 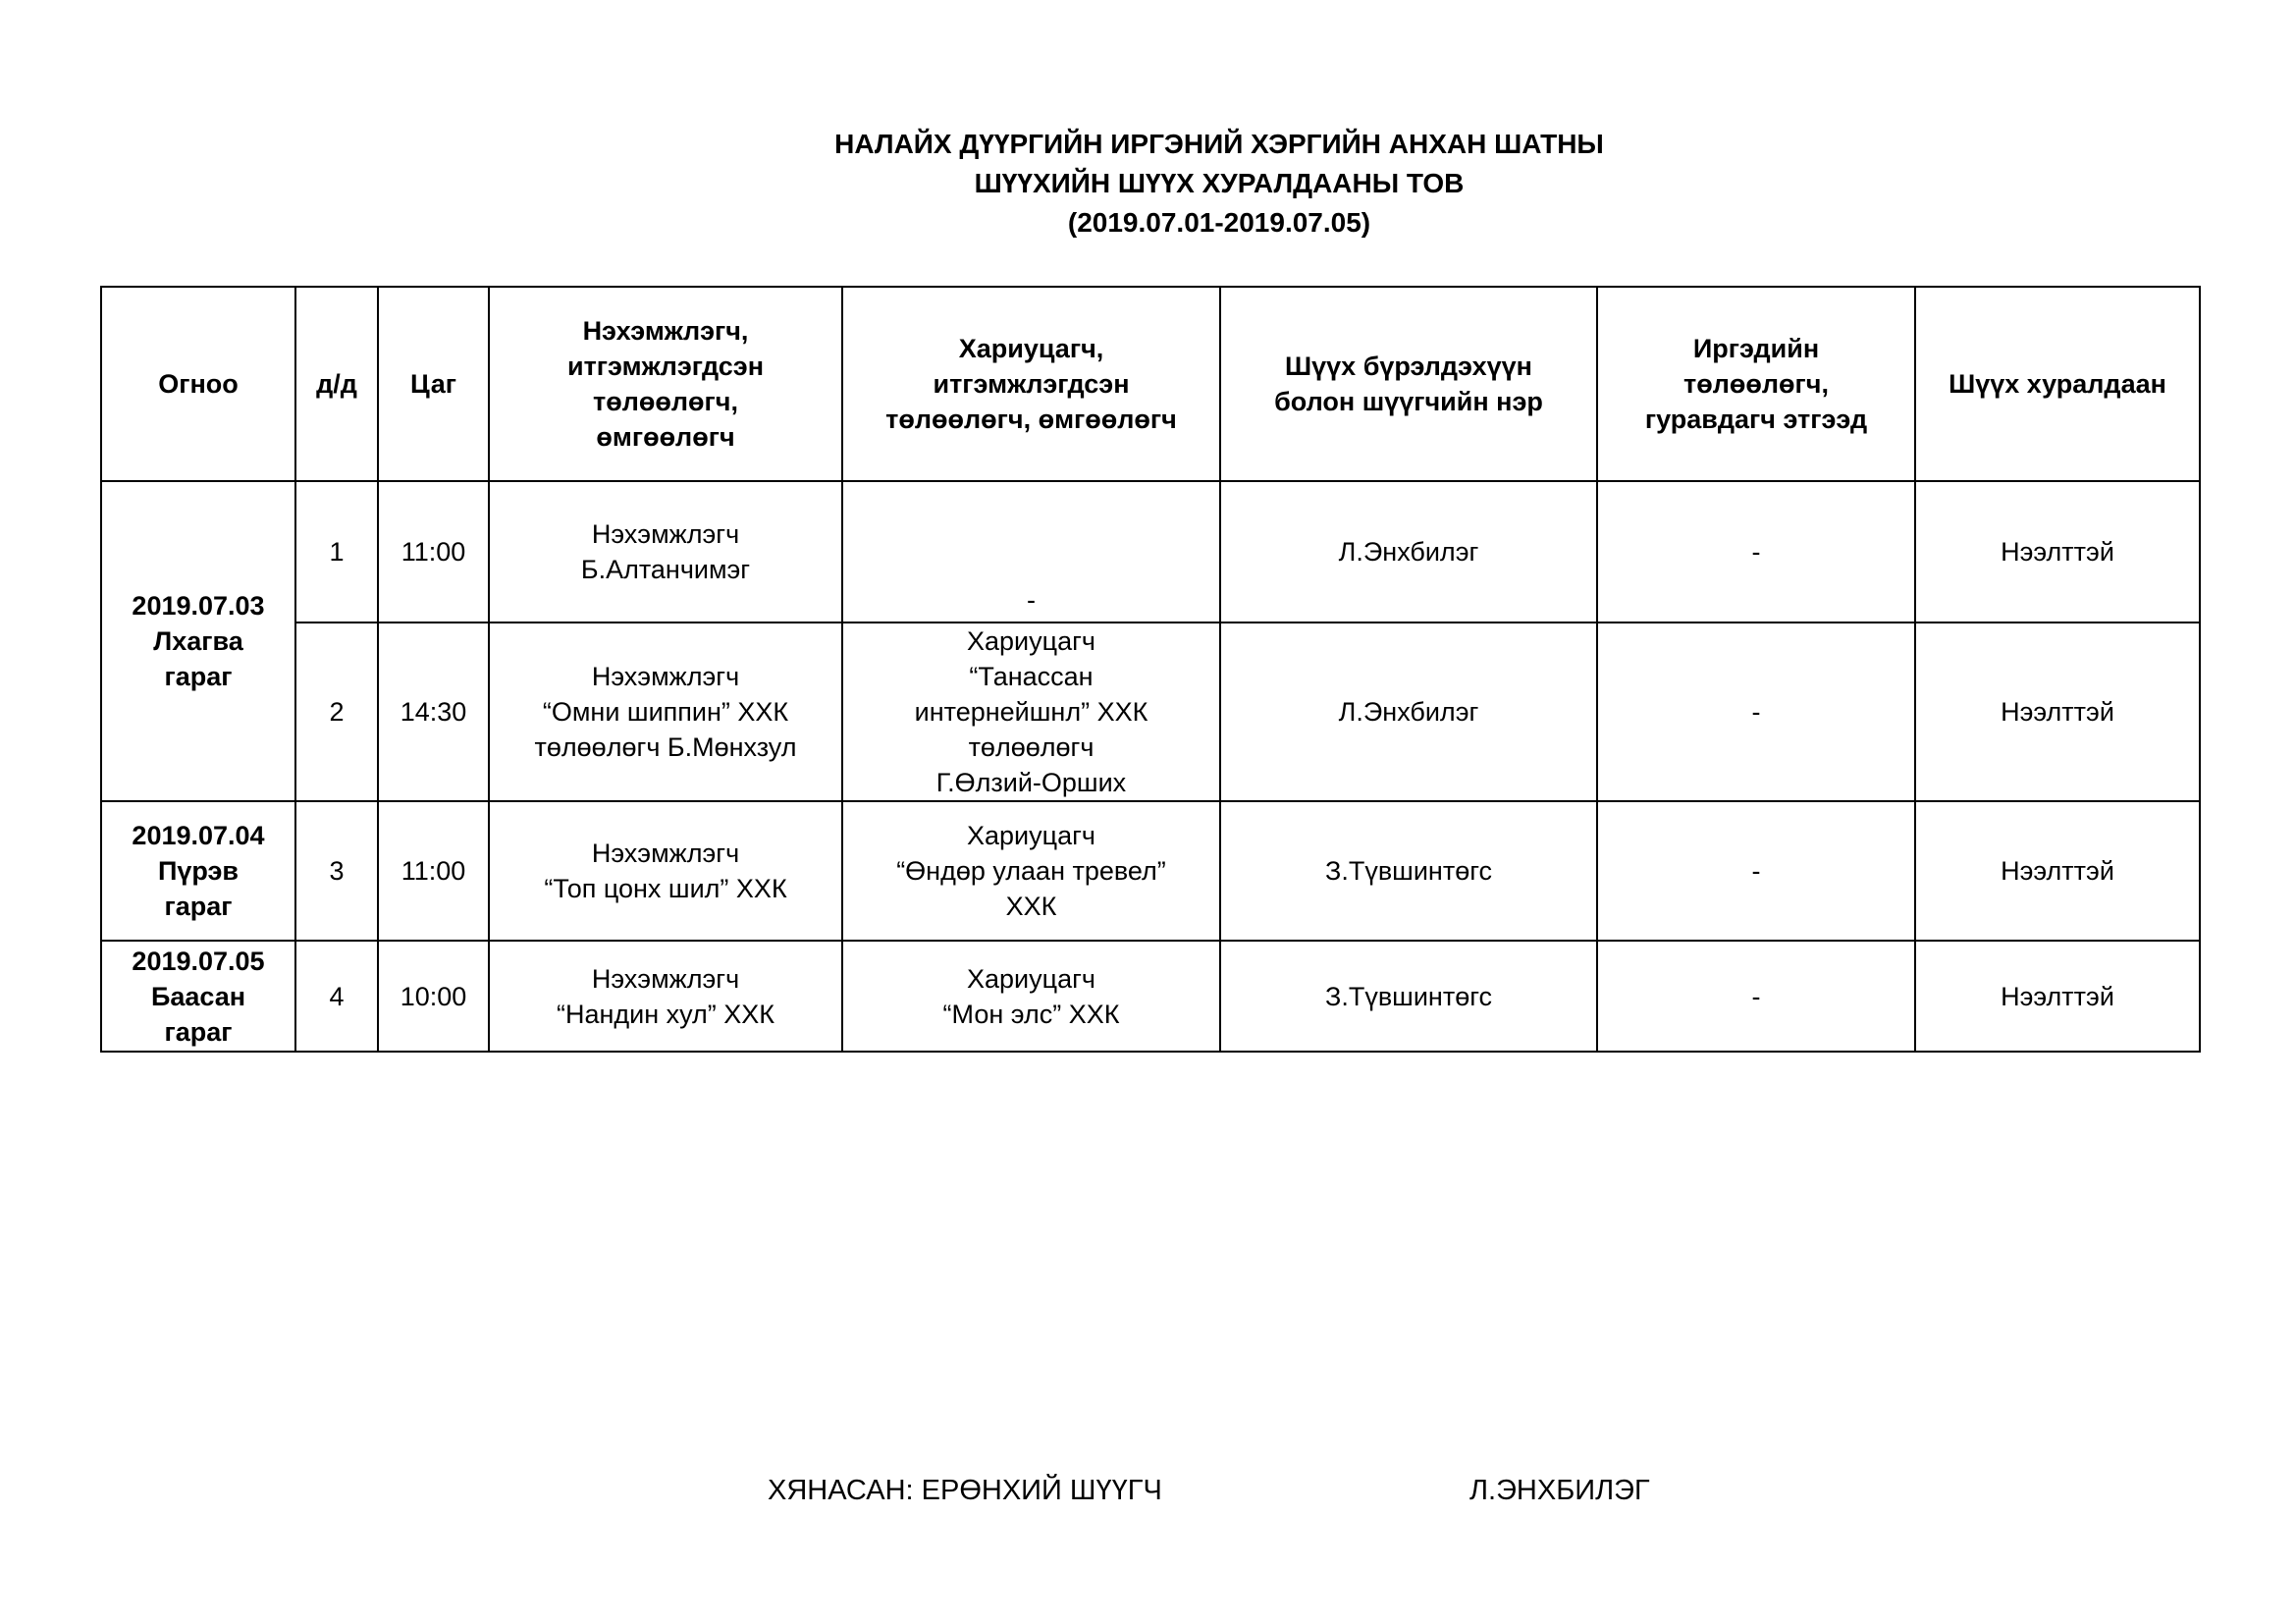 I want to click on plaintiff-cell: Нэхэмжлэгч Б.Алтанчимэг, so click(x=665, y=551).